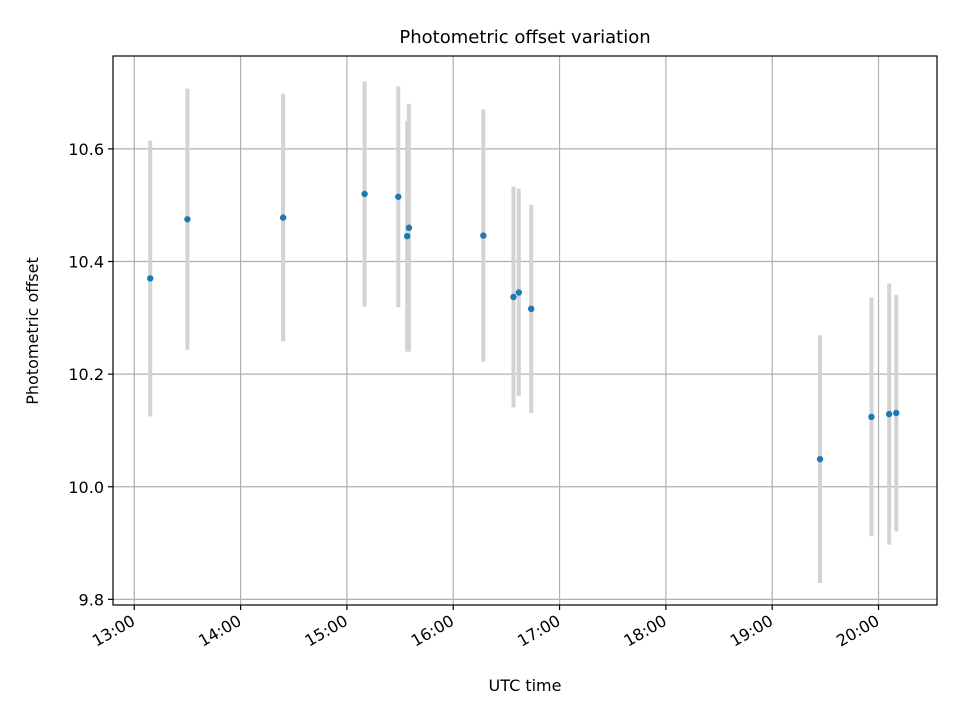 The height and width of the screenshot is (720, 960). What do you see at coordinates (32, 331) in the screenshot?
I see `y-axis-title: Photometric offset` at bounding box center [32, 331].